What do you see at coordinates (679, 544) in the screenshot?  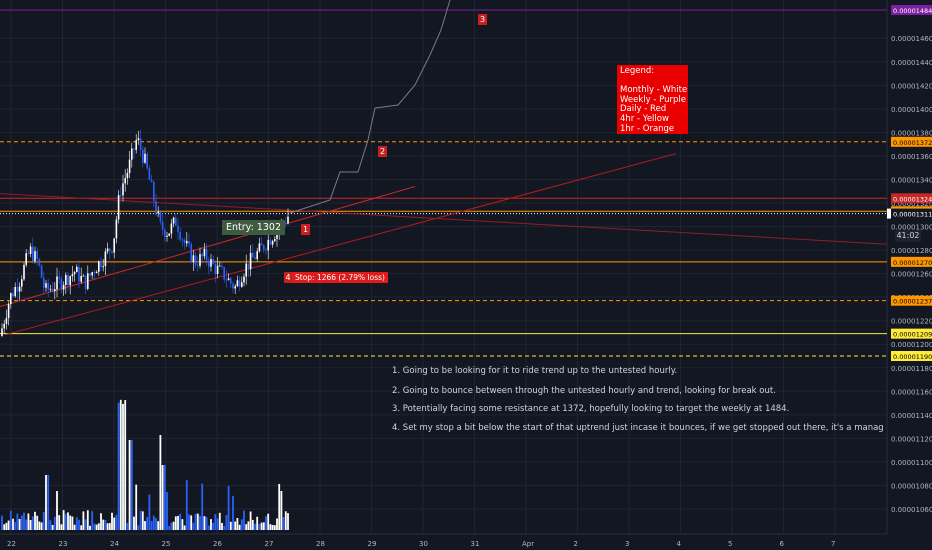 I see `x-tick-label: 4` at bounding box center [679, 544].